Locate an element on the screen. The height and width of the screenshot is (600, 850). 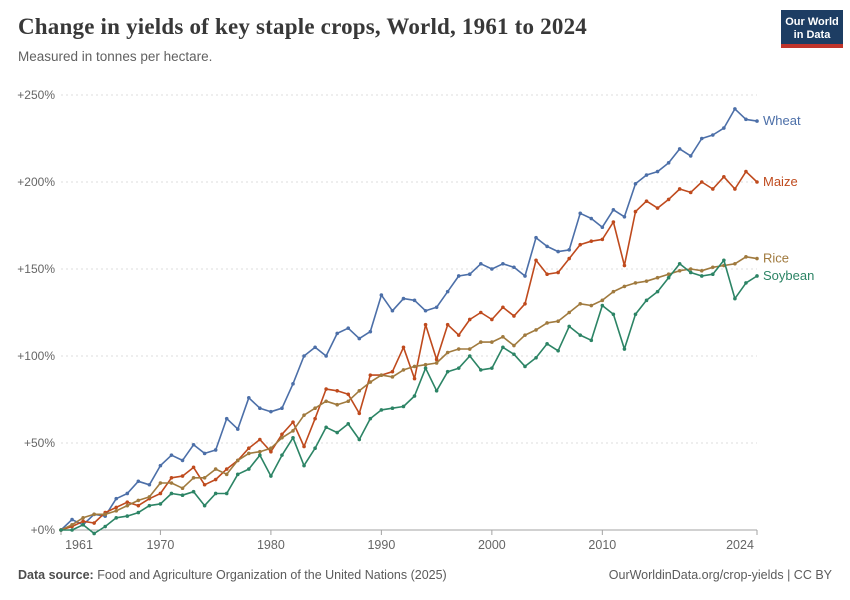
x-axis: 1961 1970 1980 1990 2000 2010 2024 is located at coordinates (409, 541).